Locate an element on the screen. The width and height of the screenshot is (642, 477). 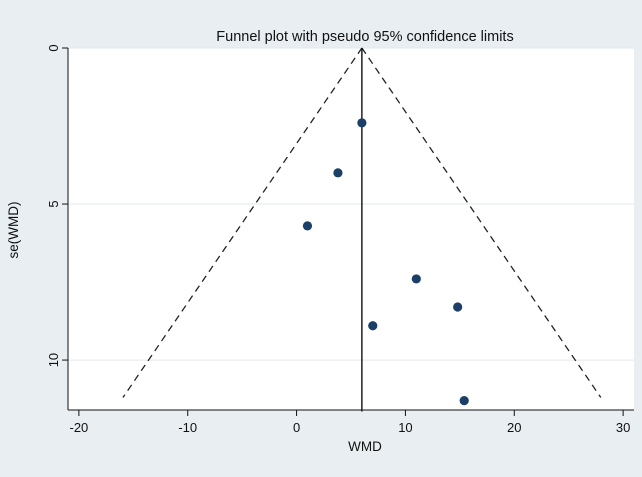
y-tick-label-1: 5 is located at coordinates (53, 203).